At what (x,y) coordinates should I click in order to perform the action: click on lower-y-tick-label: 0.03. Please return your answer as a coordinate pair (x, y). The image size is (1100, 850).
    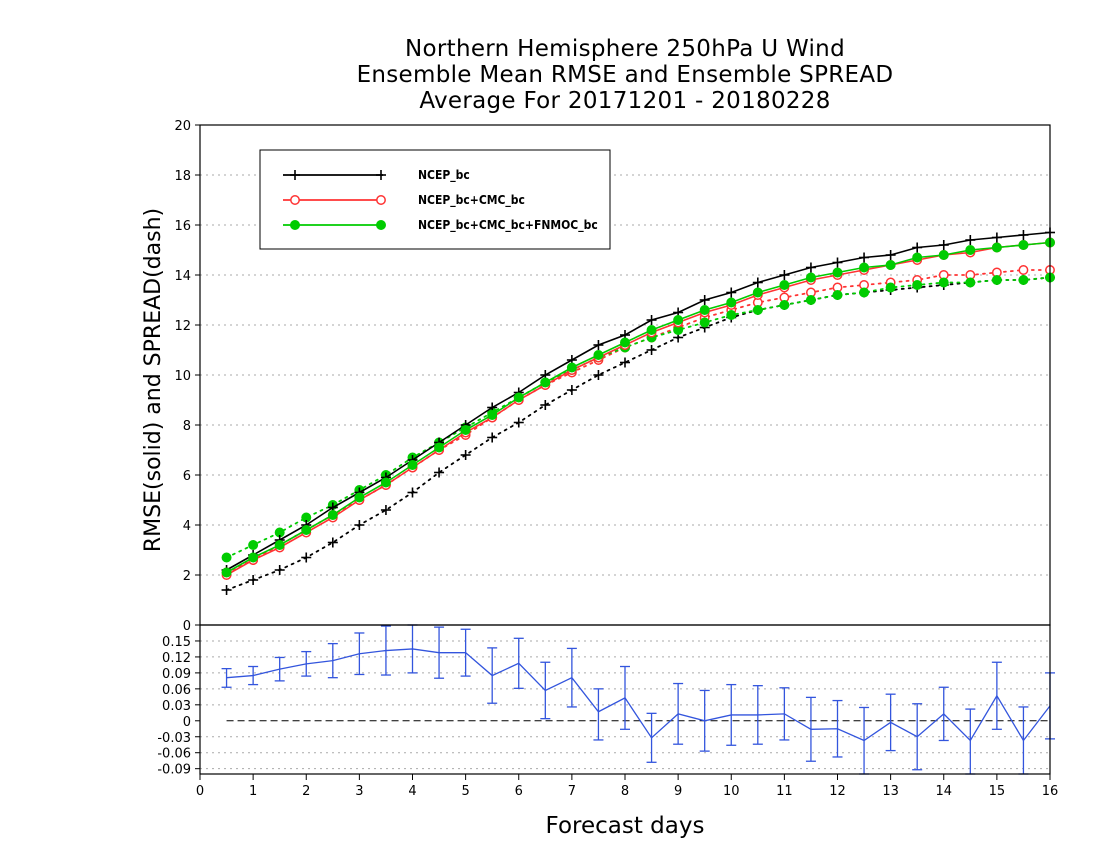
    Looking at the image, I should click on (176, 706).